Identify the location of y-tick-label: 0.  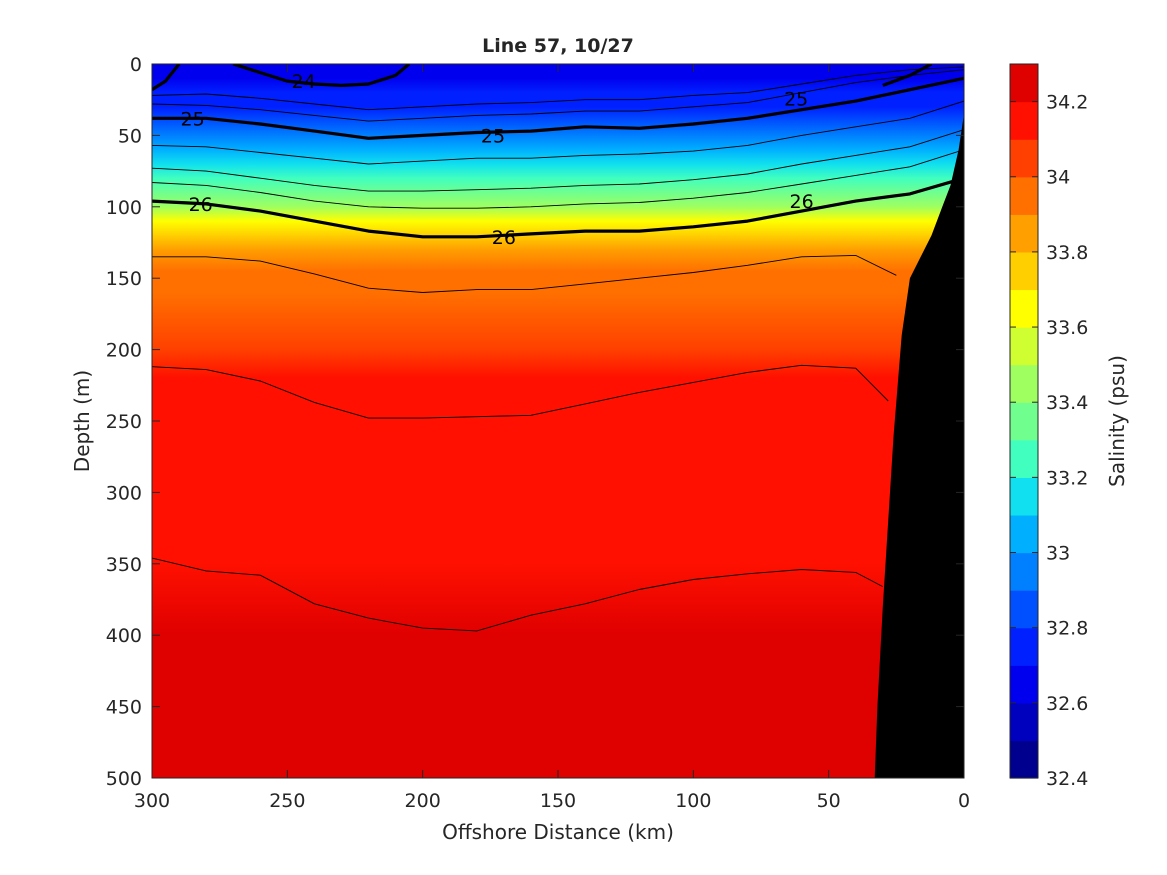
(136, 65).